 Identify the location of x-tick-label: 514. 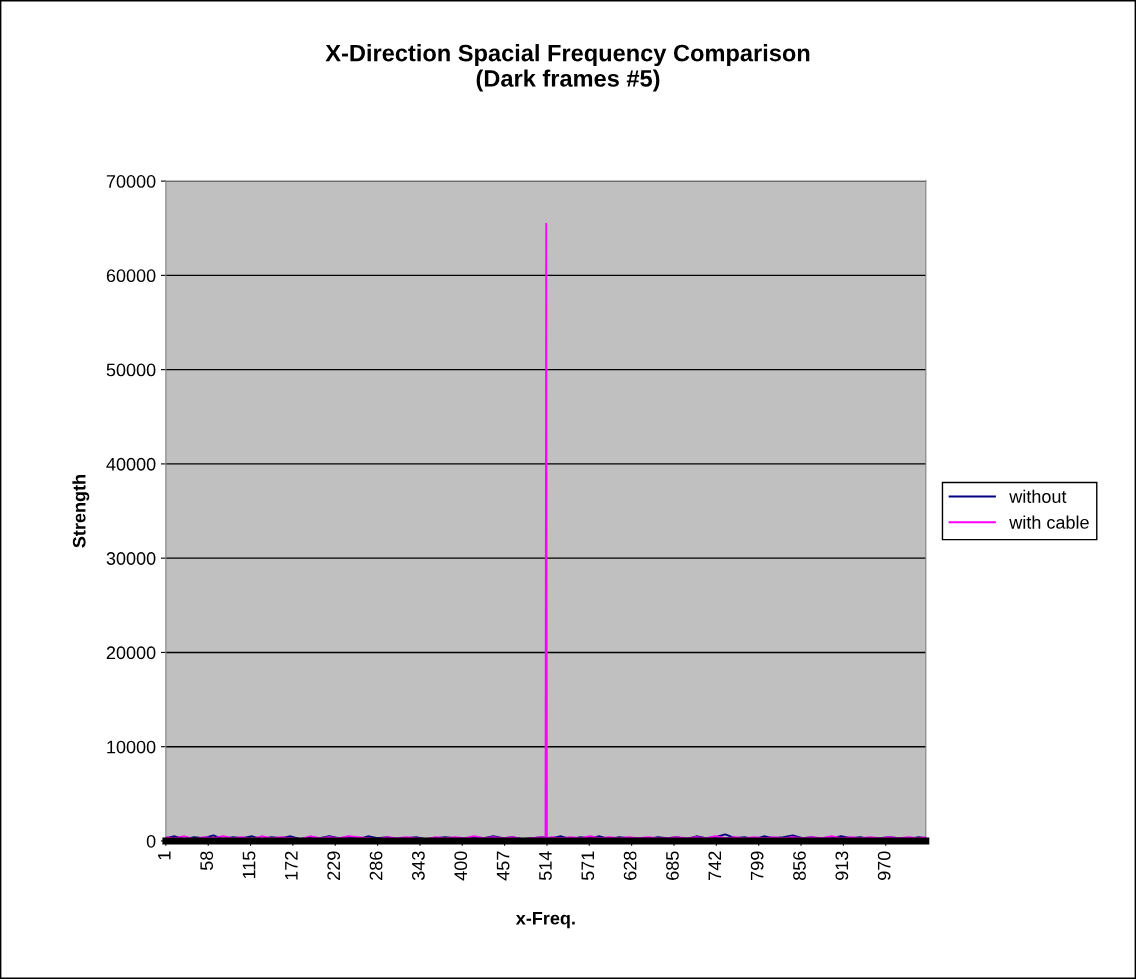
(545, 866).